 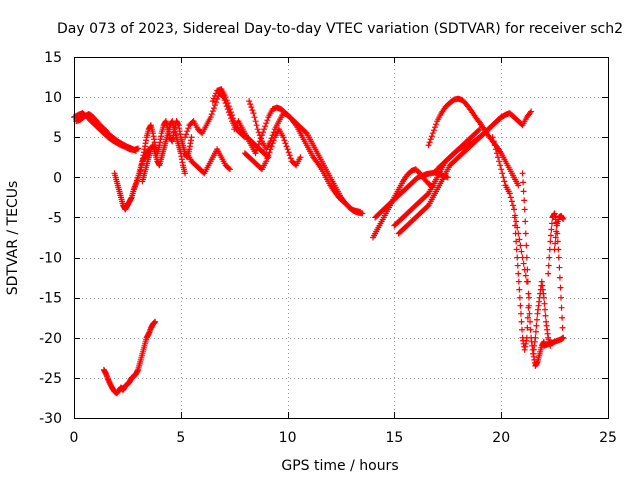 I want to click on series-arc-u, so click(x=533, y=269).